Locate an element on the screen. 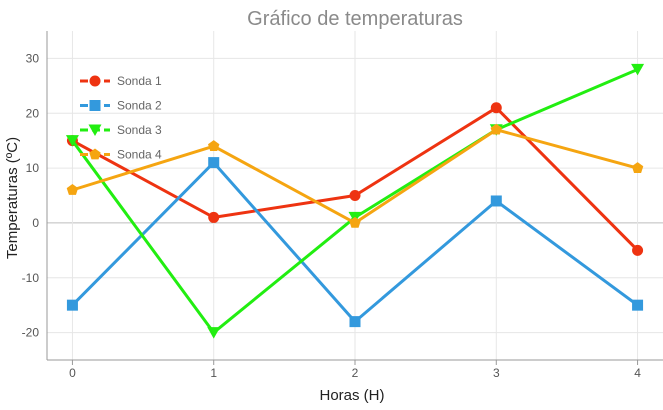 This screenshot has height=410, width=663. legend-label: Sonda 4 is located at coordinates (139, 155).